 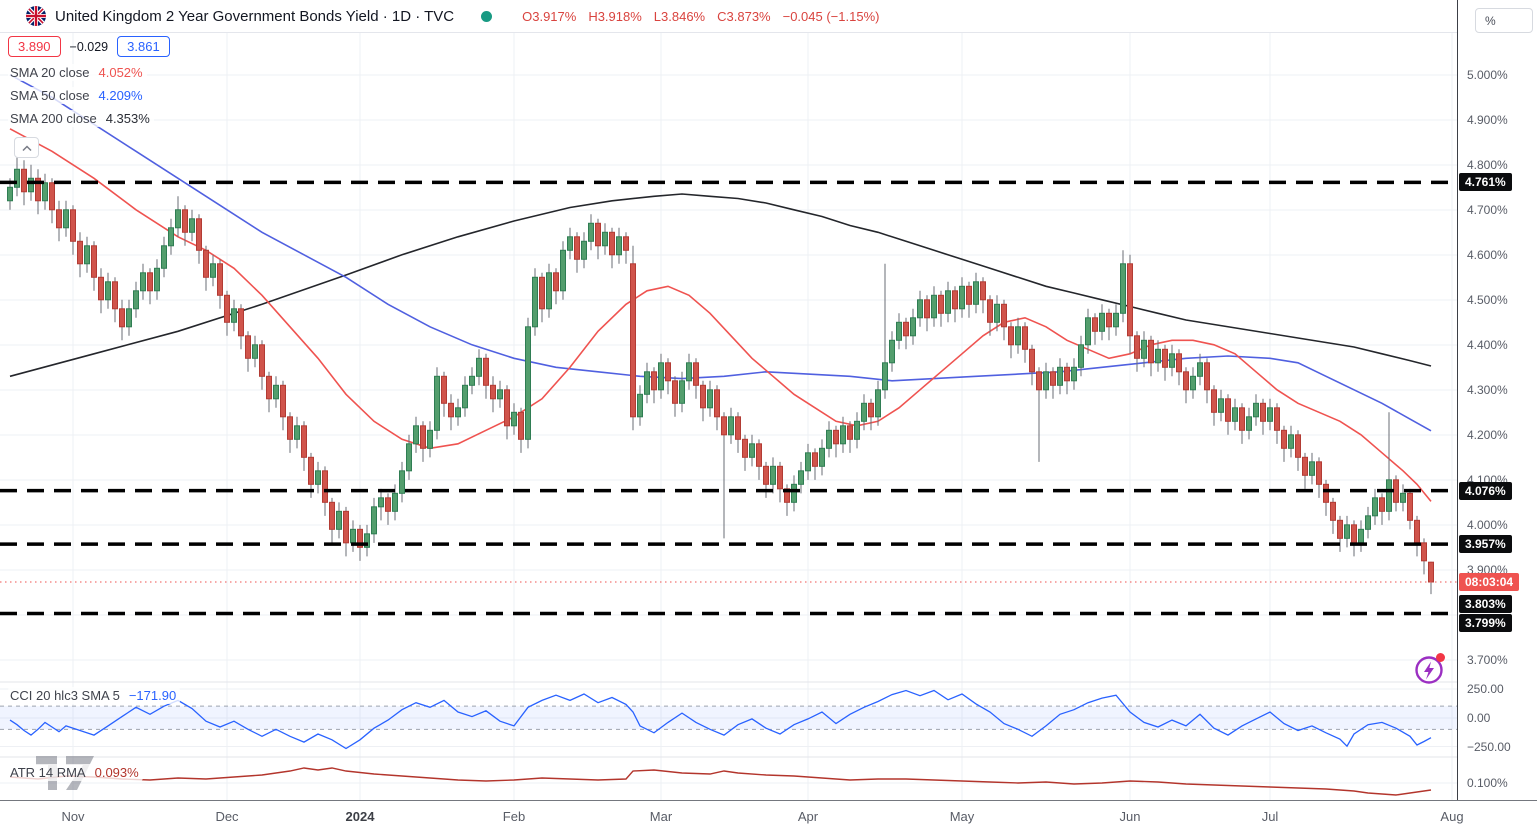 I want to click on price-tick-label: 4.700%, so click(x=1487, y=209).